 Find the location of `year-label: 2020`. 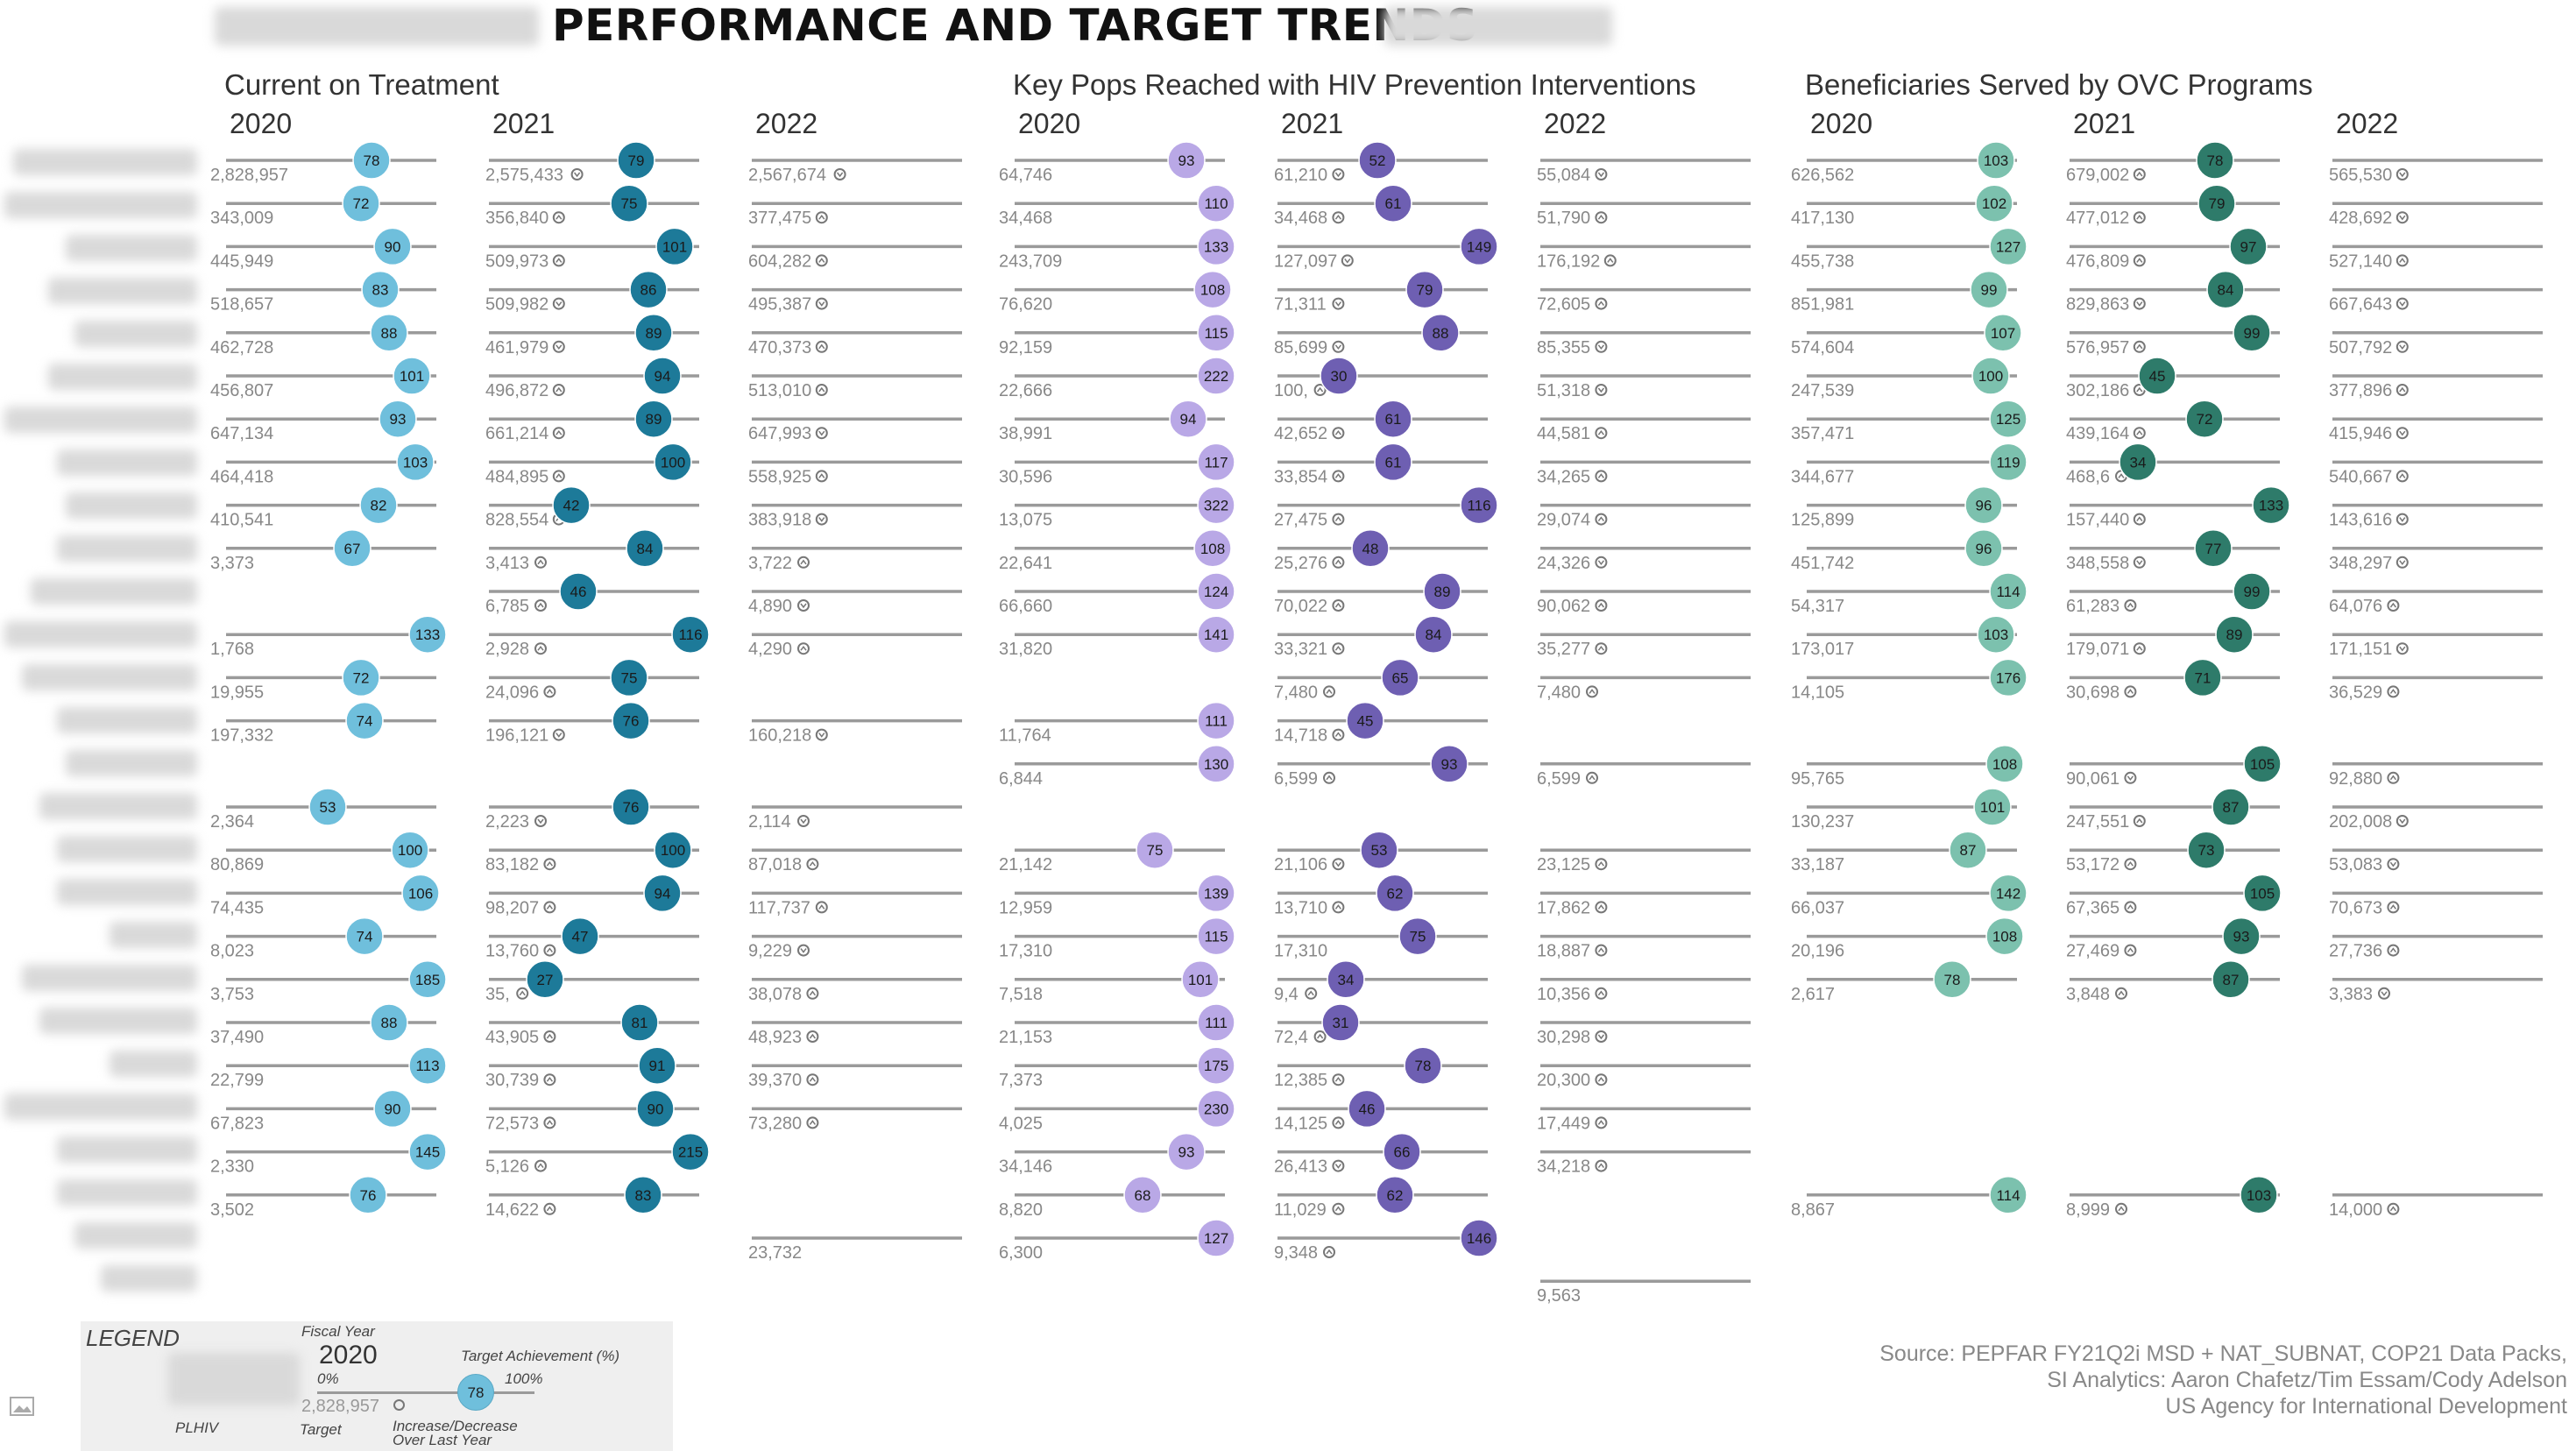

year-label: 2020 is located at coordinates (1841, 123).